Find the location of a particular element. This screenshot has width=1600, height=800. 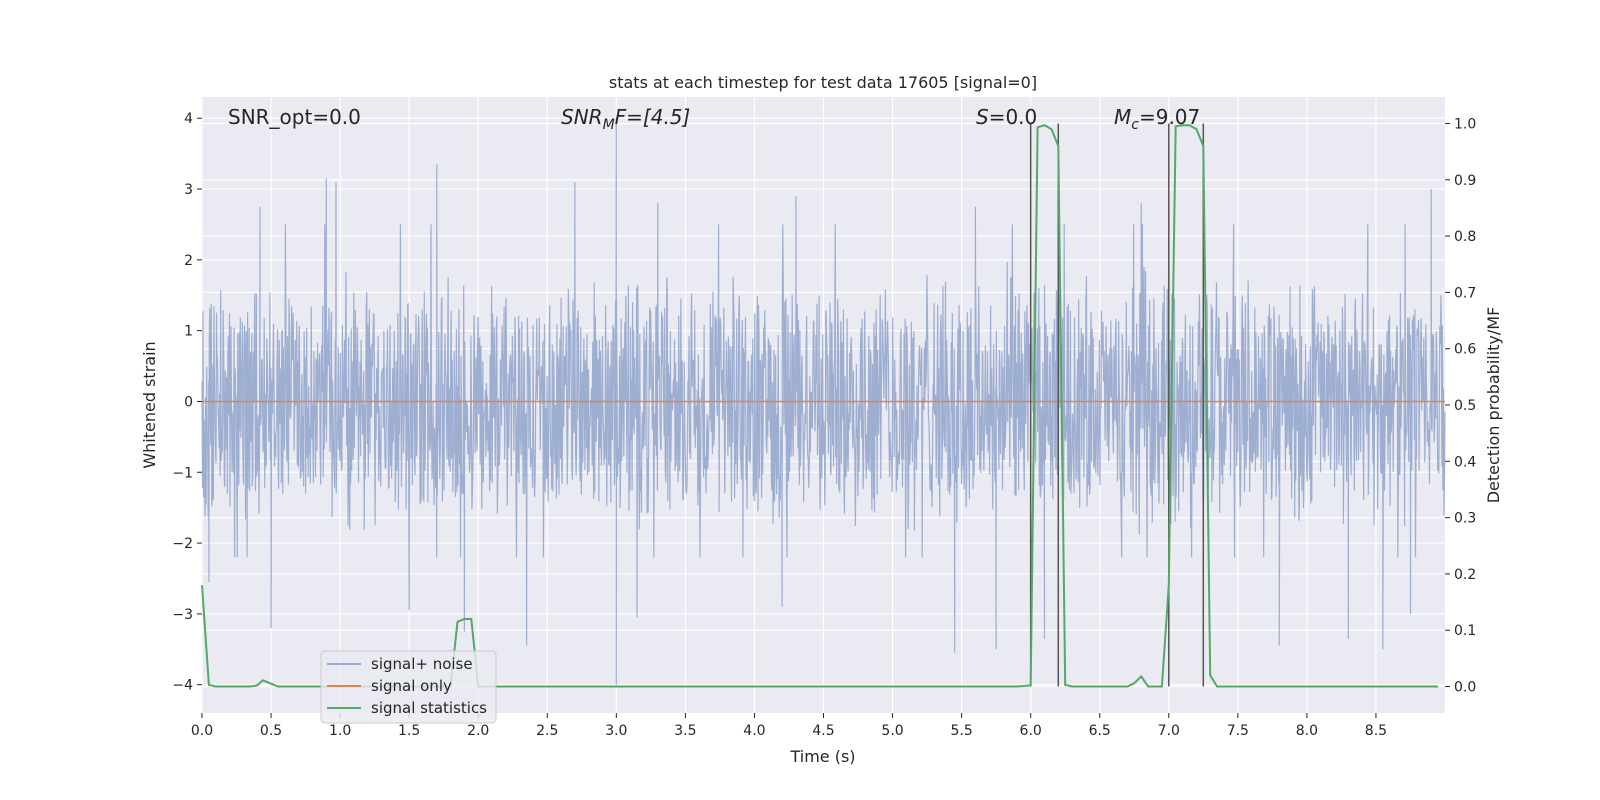

annotation-snr-mf: SNRMF=[4.5] is located at coordinates (625, 119).